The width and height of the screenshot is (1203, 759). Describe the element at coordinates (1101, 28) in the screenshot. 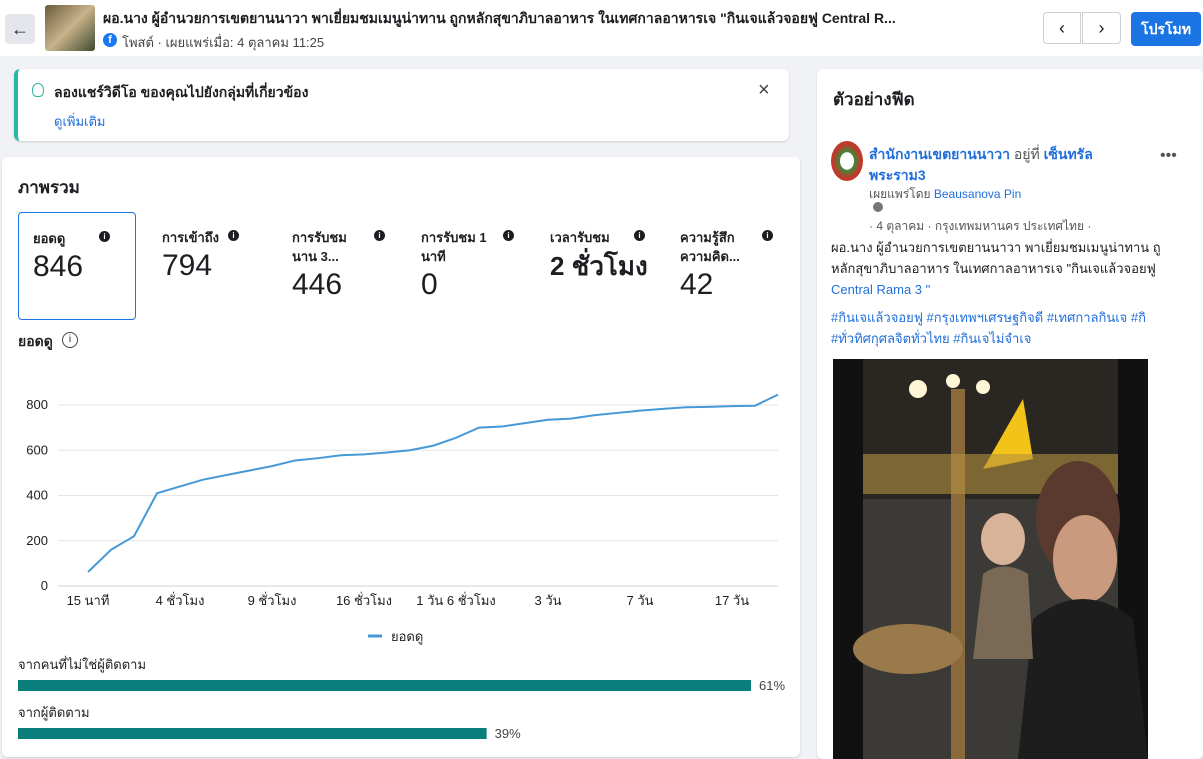

I see `next-button: ›` at that location.